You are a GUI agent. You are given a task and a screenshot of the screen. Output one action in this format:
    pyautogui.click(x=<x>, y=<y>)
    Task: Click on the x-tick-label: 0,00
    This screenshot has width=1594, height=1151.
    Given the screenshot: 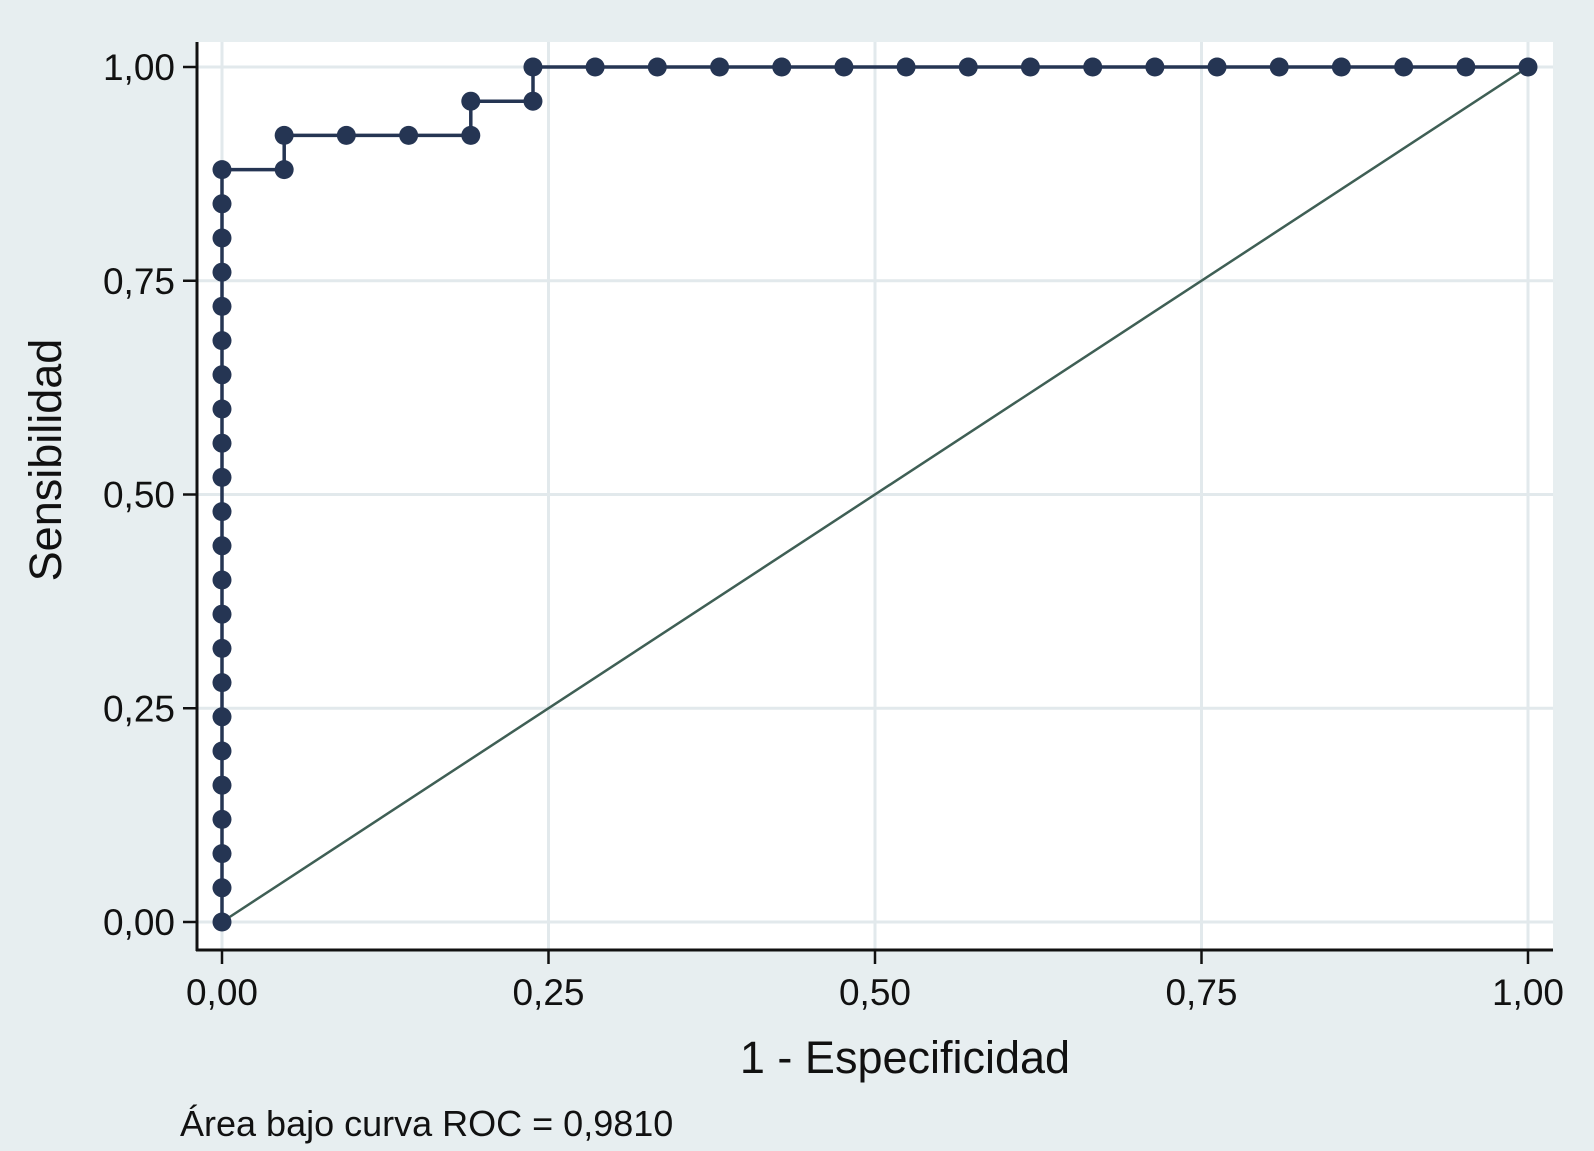 What is the action you would take?
    pyautogui.click(x=222, y=992)
    